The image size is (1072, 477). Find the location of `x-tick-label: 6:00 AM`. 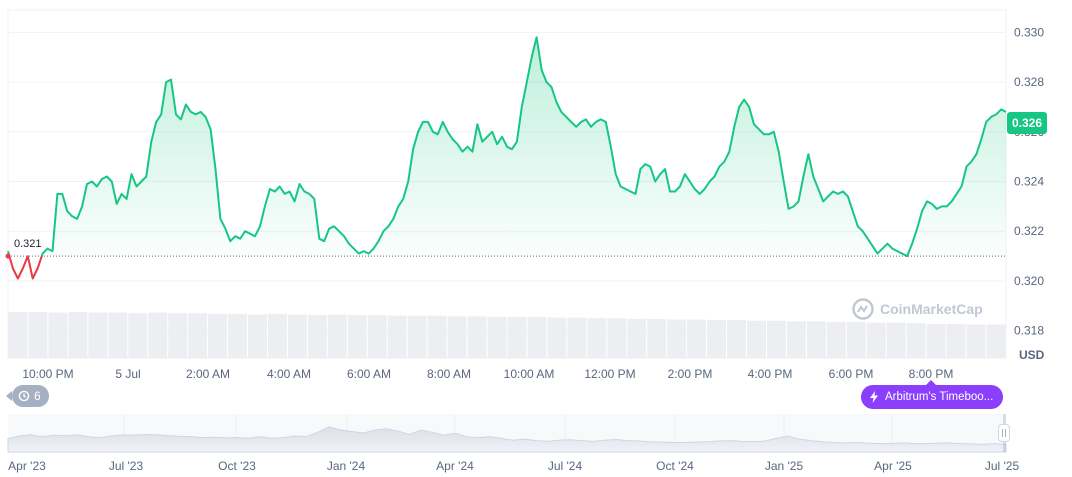

x-tick-label: 6:00 AM is located at coordinates (369, 374).